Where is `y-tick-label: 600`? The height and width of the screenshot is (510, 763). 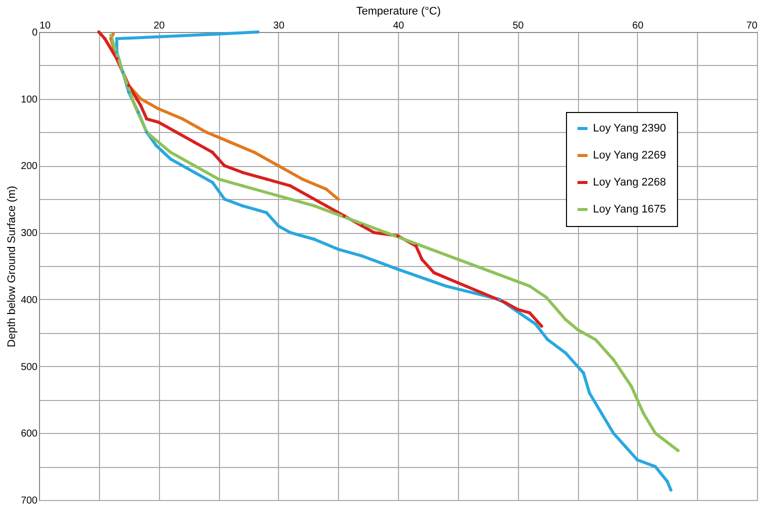
y-tick-label: 600 is located at coordinates (29, 434).